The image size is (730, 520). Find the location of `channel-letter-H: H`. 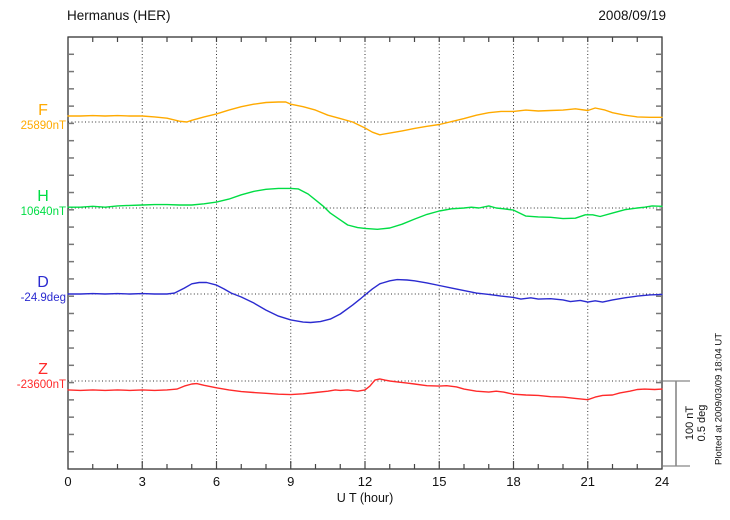

channel-letter-H: H is located at coordinates (43, 196).